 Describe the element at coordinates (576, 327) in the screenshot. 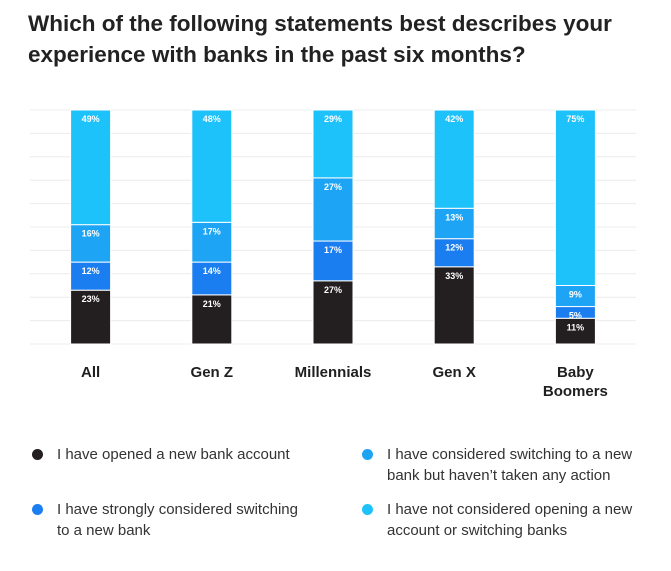

I see `data-label: 11%` at that location.